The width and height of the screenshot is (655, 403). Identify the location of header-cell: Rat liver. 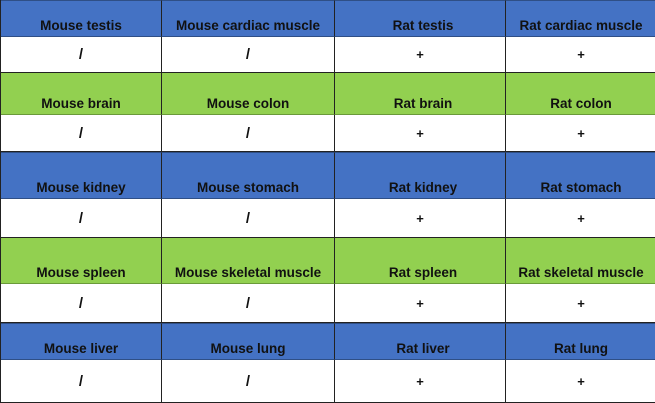
(420, 341).